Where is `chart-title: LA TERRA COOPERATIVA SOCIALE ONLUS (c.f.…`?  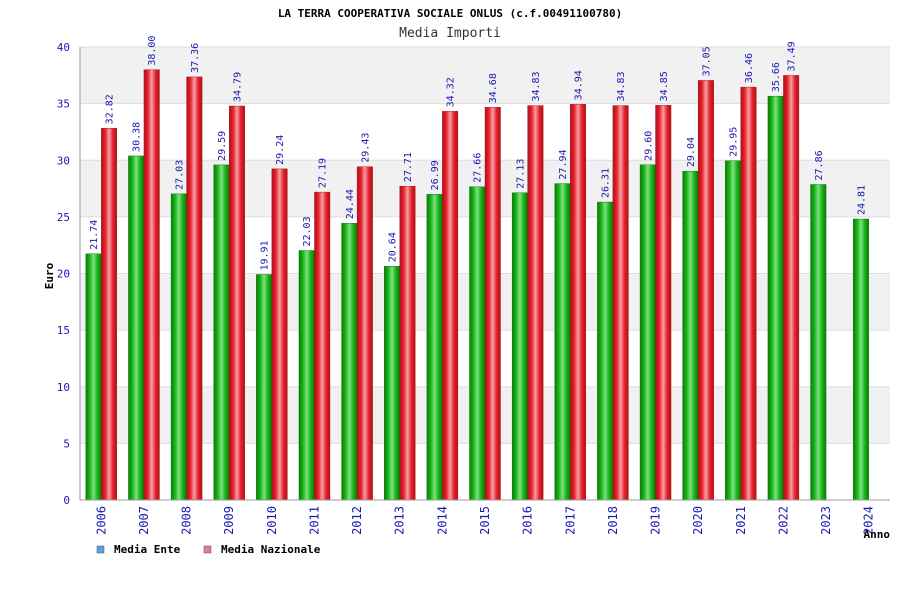
chart-title: LA TERRA COOPERATIVA SOCIALE ONLUS (c.f.… is located at coordinates (450, 13).